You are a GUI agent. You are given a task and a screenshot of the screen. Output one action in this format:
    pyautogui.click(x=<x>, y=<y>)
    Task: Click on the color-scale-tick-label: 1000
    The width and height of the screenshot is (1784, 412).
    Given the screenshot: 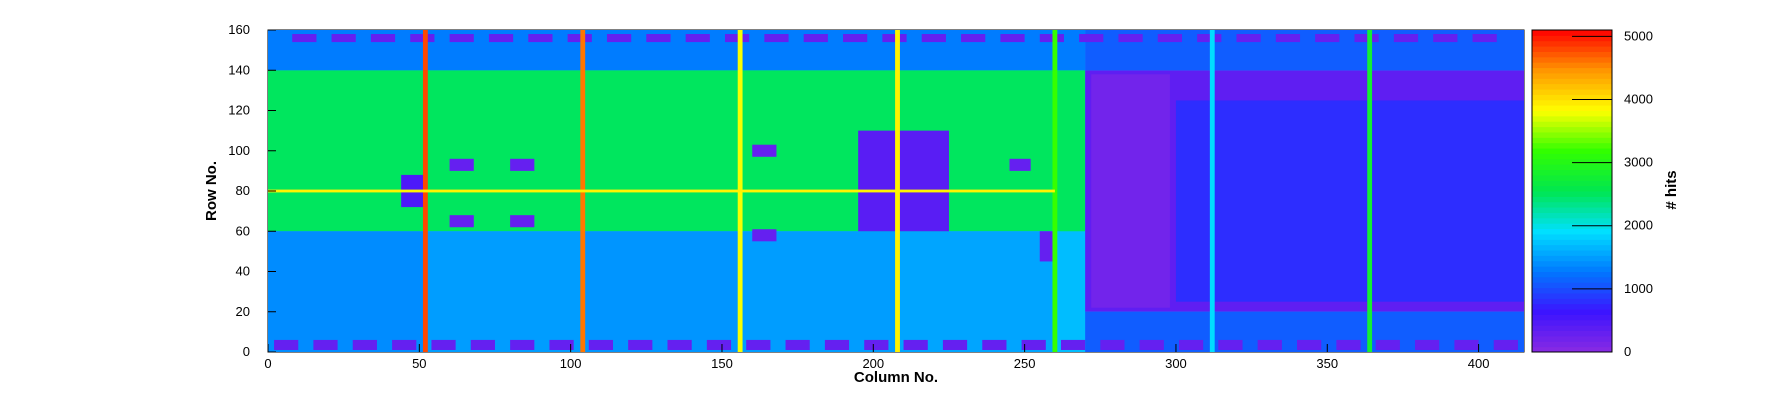 What is the action you would take?
    pyautogui.click(x=1638, y=288)
    